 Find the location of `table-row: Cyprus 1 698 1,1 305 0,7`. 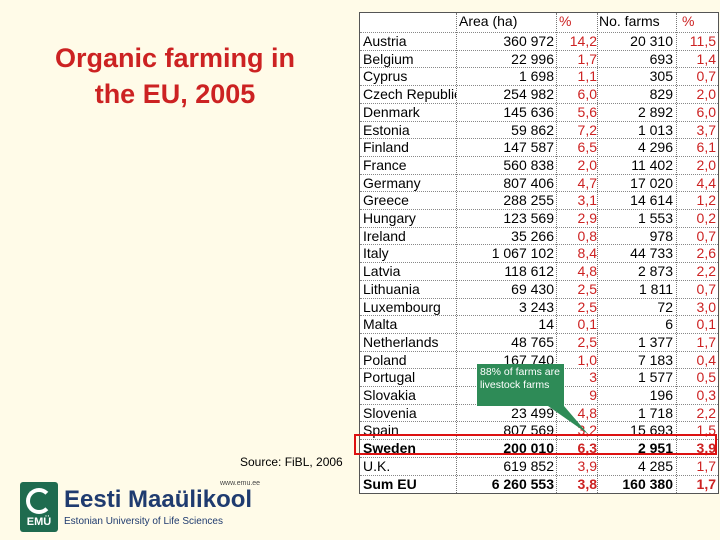

table-row: Cyprus 1 698 1,1 305 0,7 is located at coordinates (539, 76).